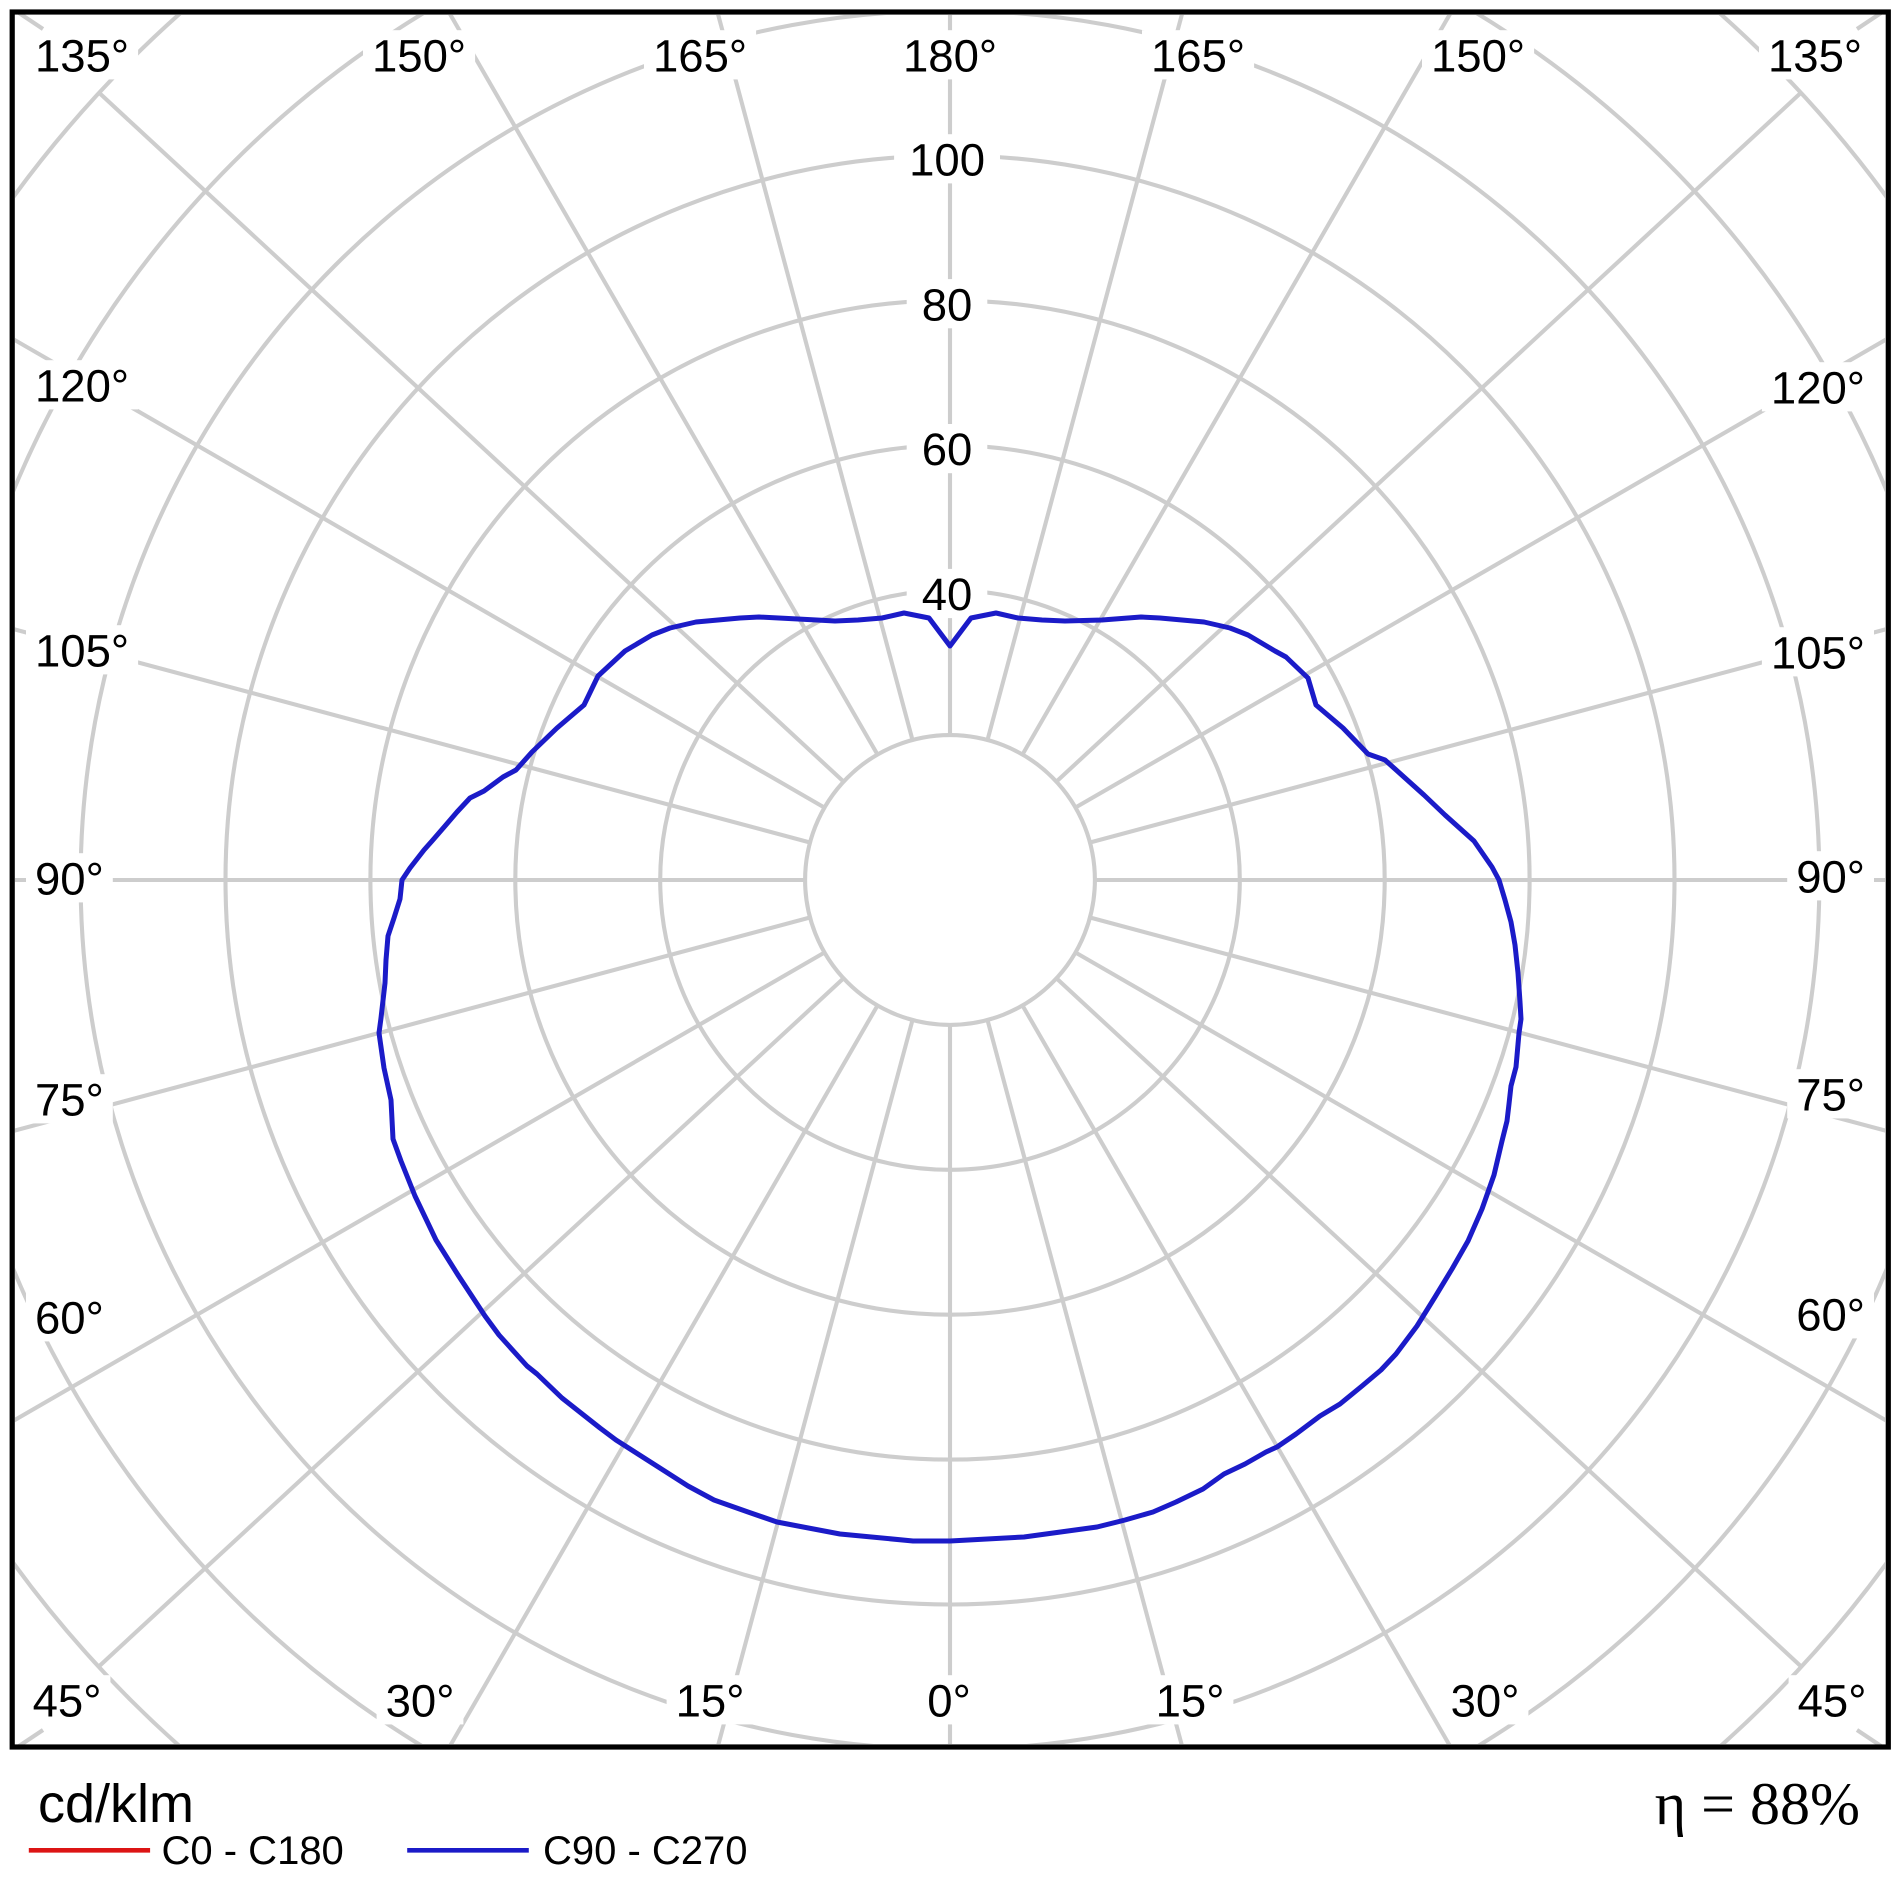 The width and height of the screenshot is (1900, 1900). I want to click on svg-text: η = 88%, so click(1757, 1804).